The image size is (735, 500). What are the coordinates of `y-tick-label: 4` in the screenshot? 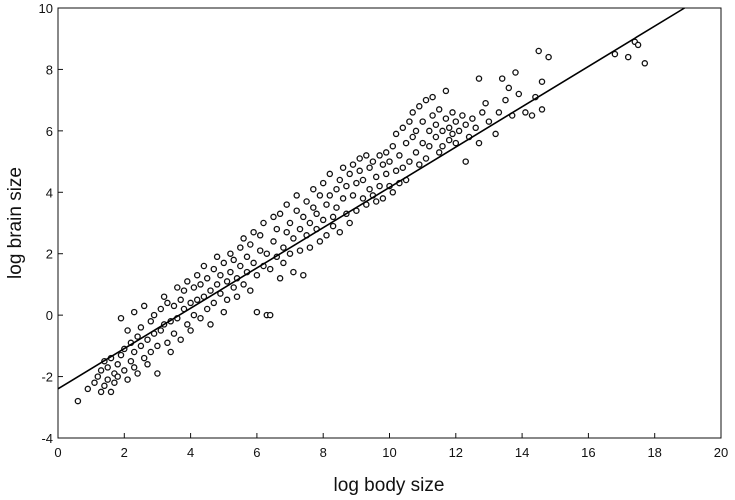 It's located at (49, 192).